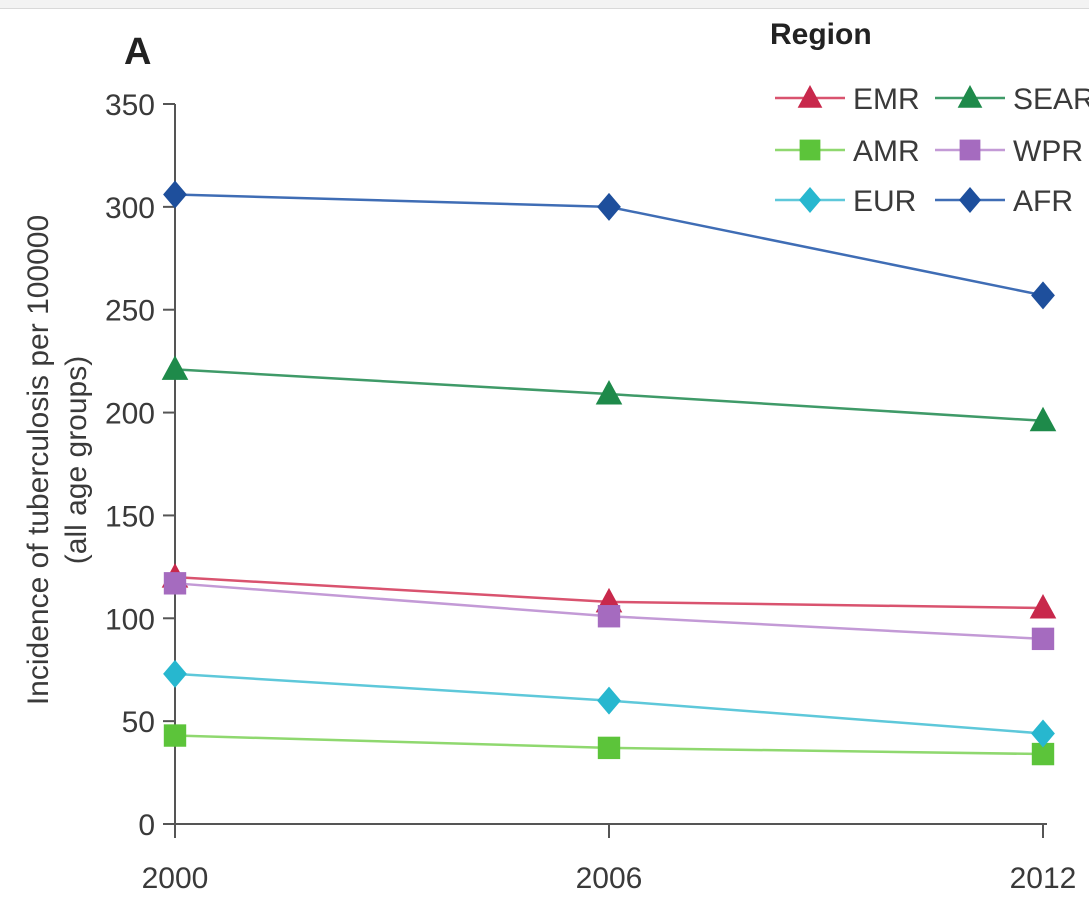 The image size is (1089, 898). I want to click on legend-item-sear: SEAR, so click(1012, 99).